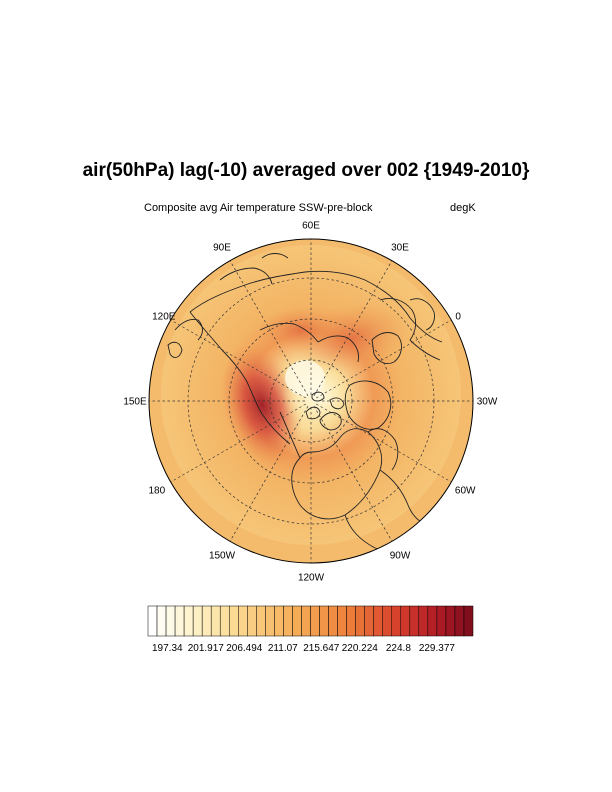 This screenshot has height=792, width=612. Describe the element at coordinates (244, 648) in the screenshot. I see `colorbar-tick-label: 206.494` at that location.